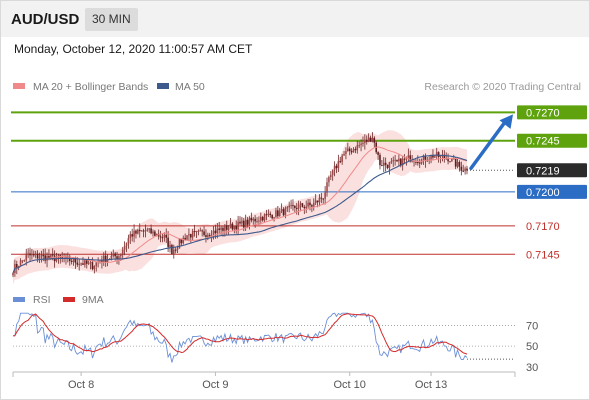 The image size is (590, 400). Describe the element at coordinates (19, 299) in the screenshot. I see `rsi-legend-swatch` at that location.